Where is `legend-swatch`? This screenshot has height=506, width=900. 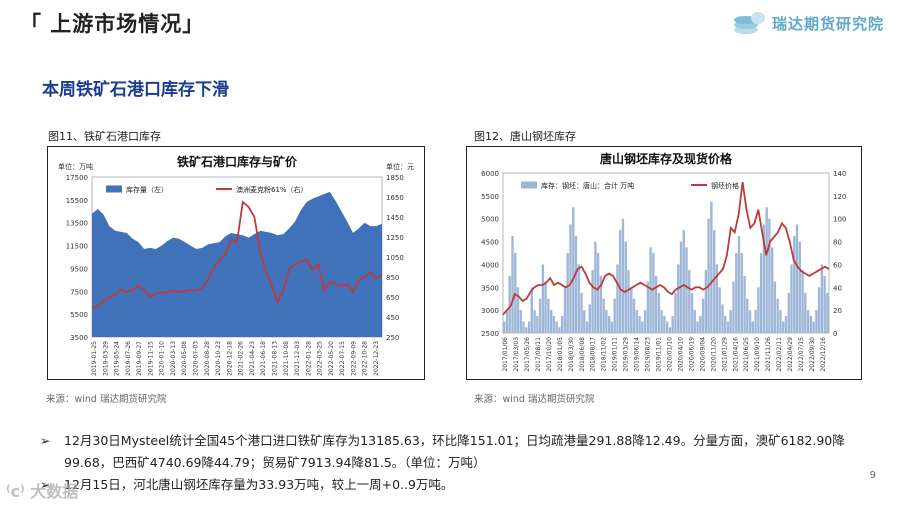
legend-swatch is located at coordinates (114, 189).